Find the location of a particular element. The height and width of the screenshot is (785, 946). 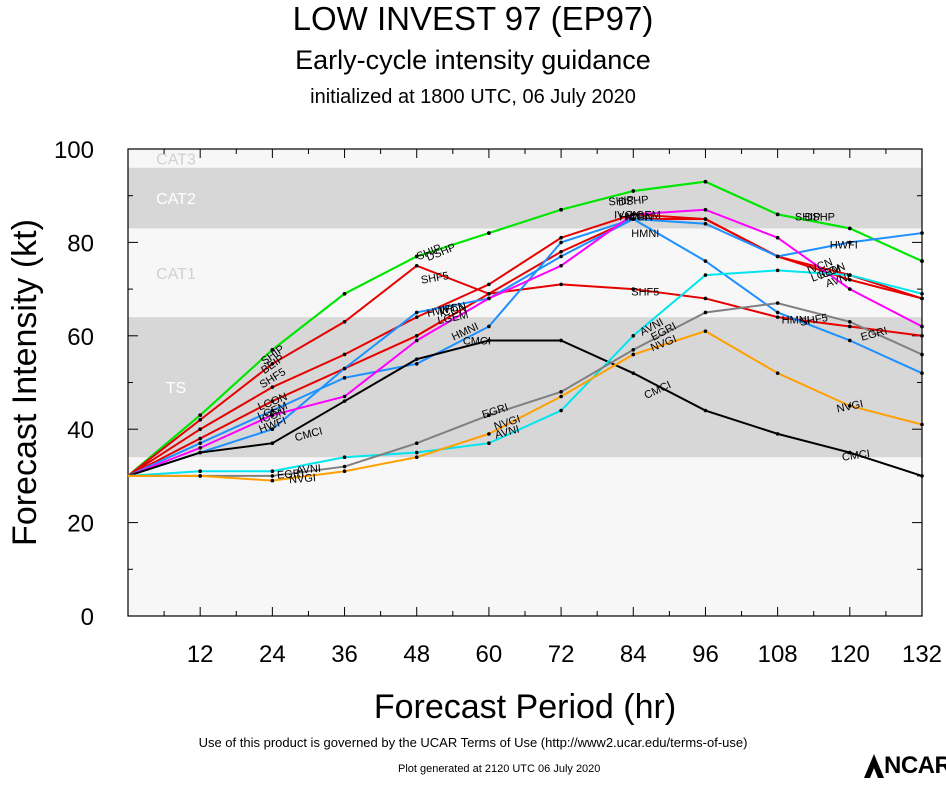

y-tick-label: 100 is located at coordinates (74, 150).